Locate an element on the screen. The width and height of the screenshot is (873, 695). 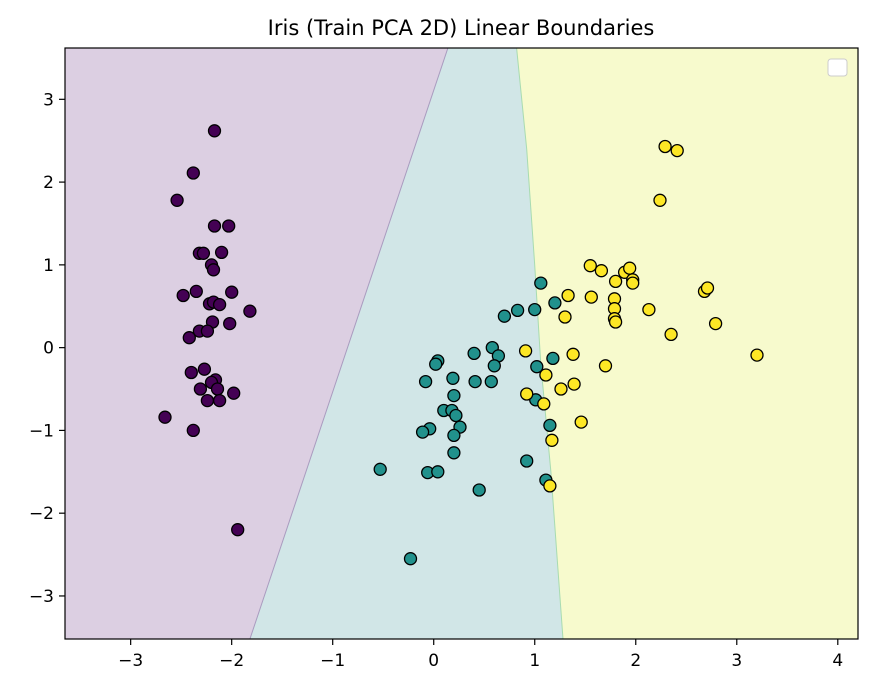
chart-title: Iris (Train PCA 2D) Linear Boundaries is located at coordinates (461, 28).